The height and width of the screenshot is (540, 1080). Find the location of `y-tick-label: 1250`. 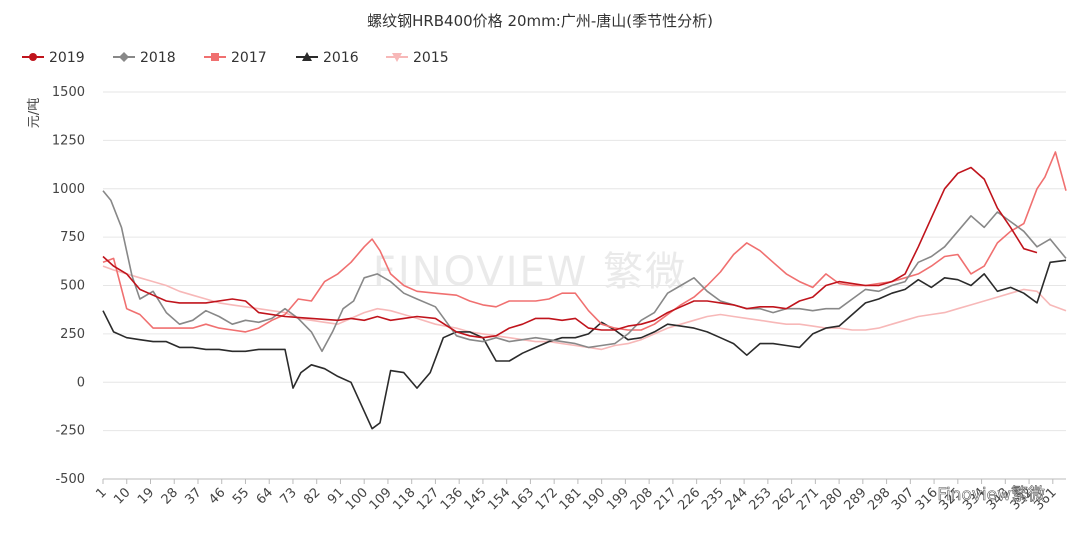

y-tick-label: 1250 is located at coordinates (68, 140).